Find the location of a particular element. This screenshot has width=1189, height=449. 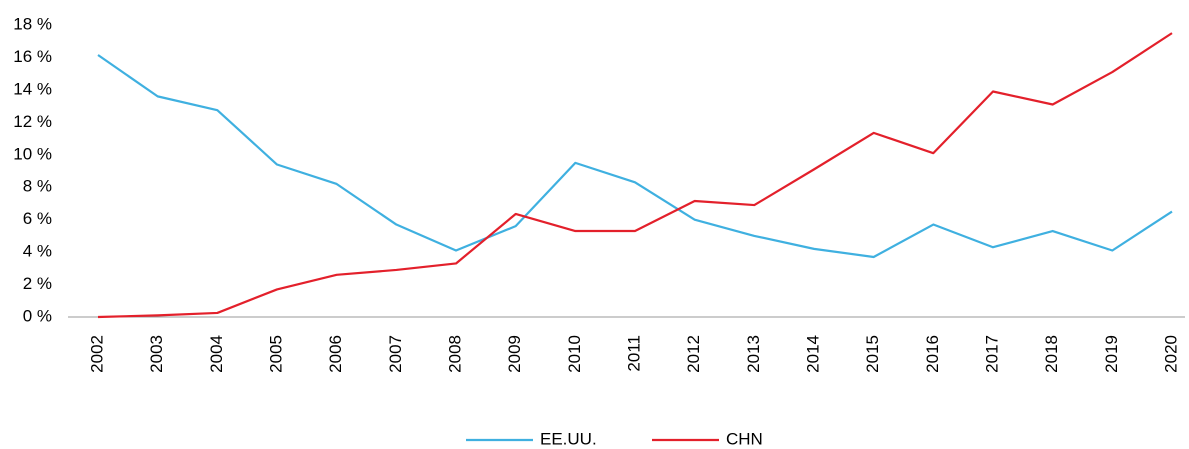

y-tick-label: 14 % is located at coordinates (32, 88).